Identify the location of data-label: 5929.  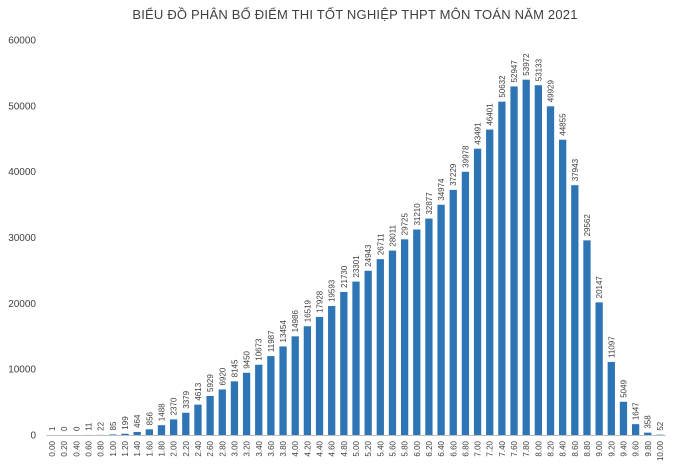
(210, 383).